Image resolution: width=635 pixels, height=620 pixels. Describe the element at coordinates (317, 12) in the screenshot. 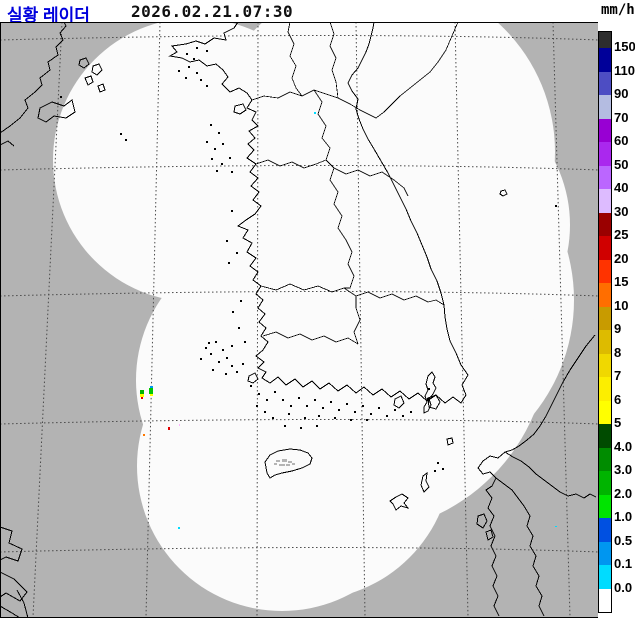

I see `title-bar: 실황 레이더 2026.02.21.07:30` at that location.